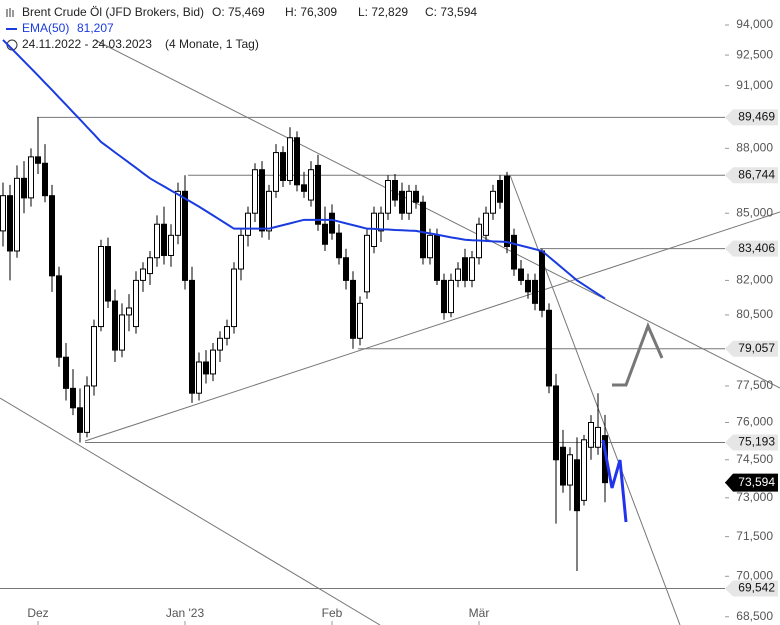 The height and width of the screenshot is (625, 780). Describe the element at coordinates (37, 613) in the screenshot. I see `x-tick-label: Dez` at that location.